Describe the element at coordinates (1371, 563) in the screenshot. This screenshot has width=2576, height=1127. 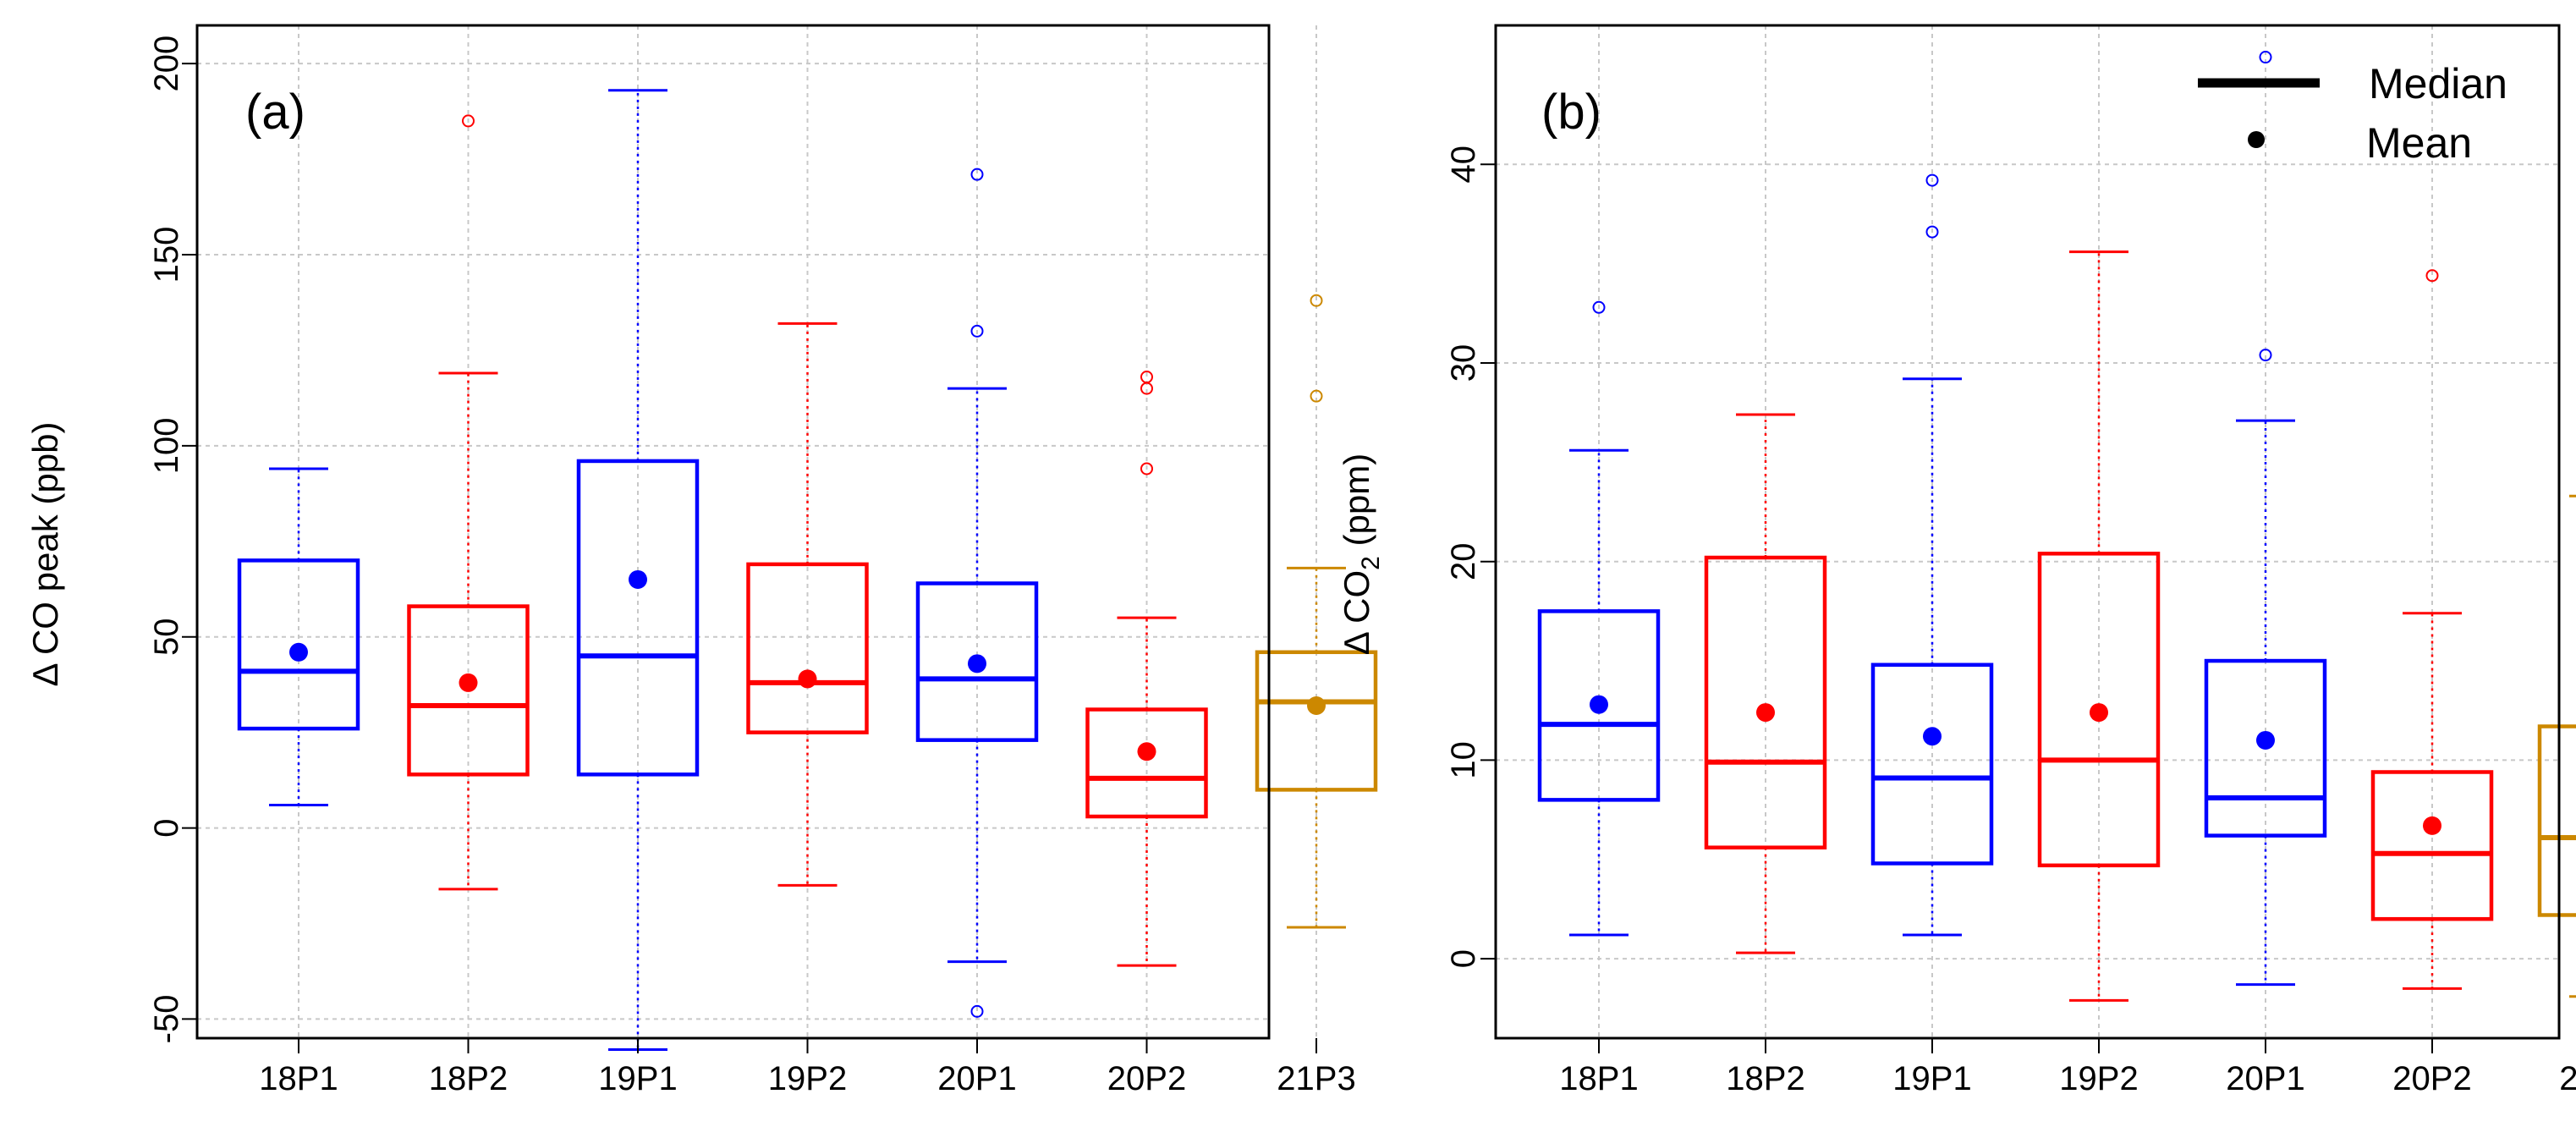
I see `panel-b-y-axis-title-subscript: 2` at that location.